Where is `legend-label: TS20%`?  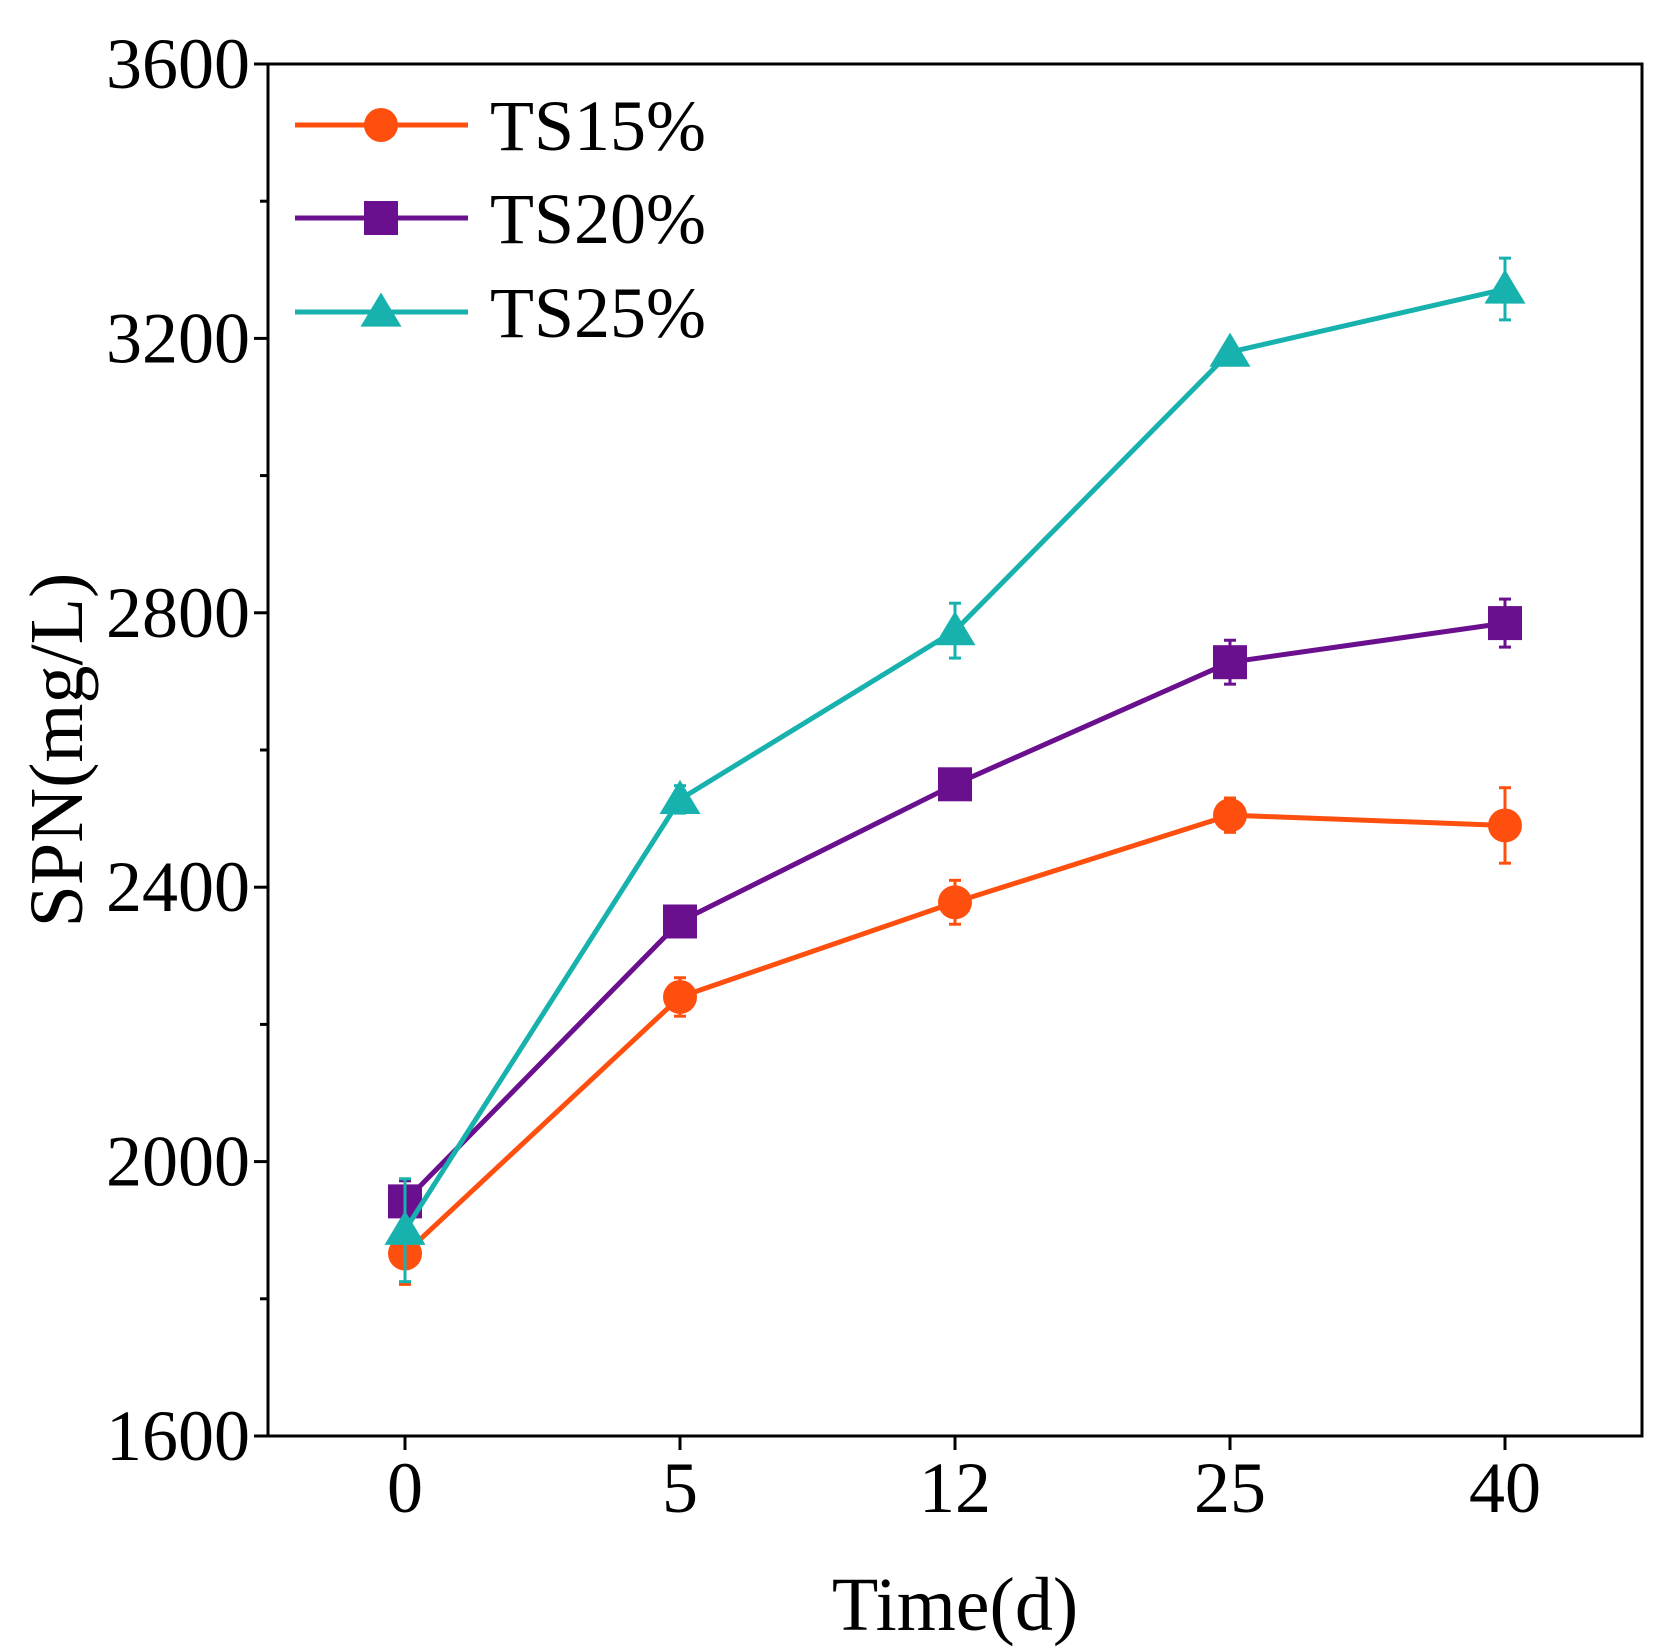
legend-label: TS20% is located at coordinates (598, 219).